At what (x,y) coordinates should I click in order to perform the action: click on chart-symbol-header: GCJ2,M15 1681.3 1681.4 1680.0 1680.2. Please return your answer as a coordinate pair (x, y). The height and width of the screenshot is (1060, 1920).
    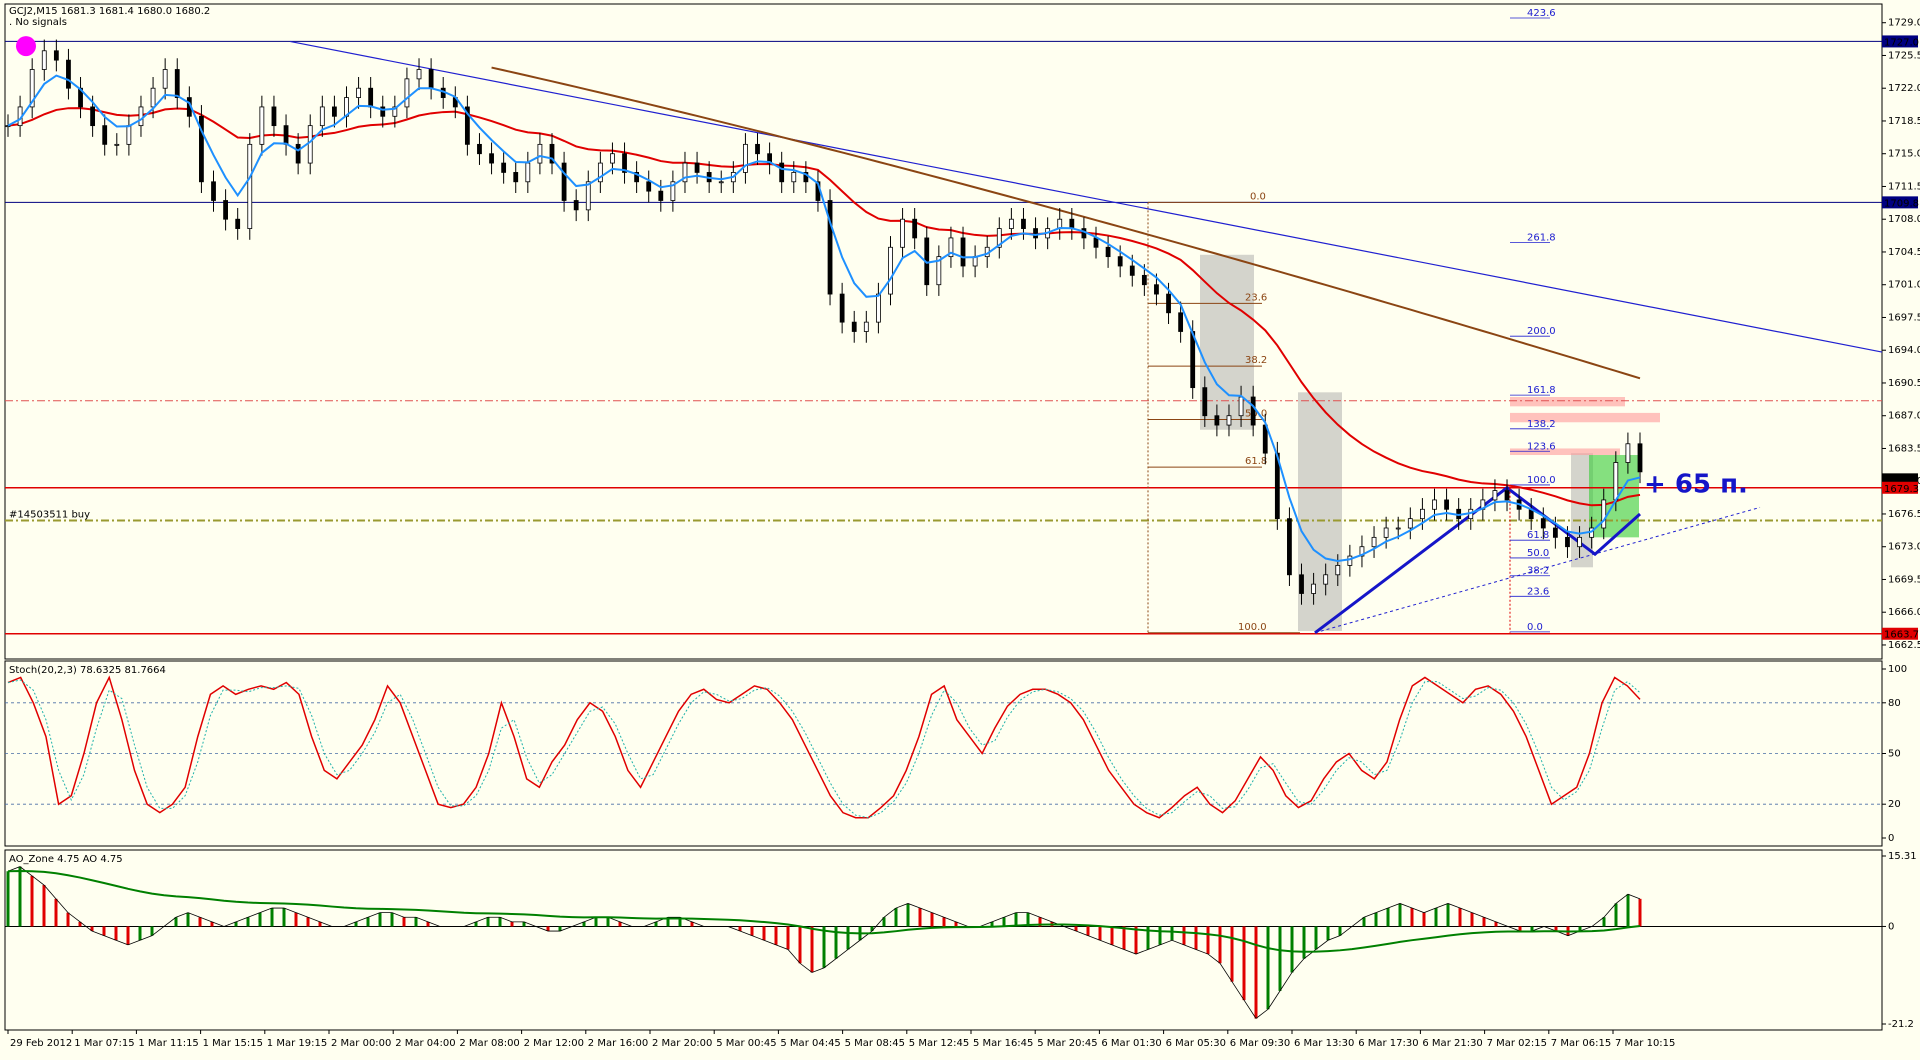
    Looking at the image, I should click on (109, 11).